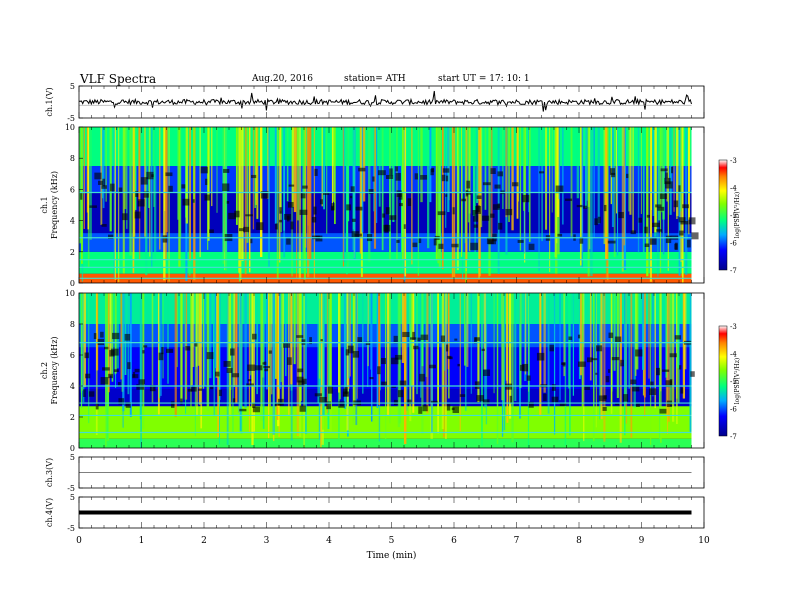 The image size is (792, 612). Describe the element at coordinates (733, 189) in the screenshot. I see `colorbar-tick-label: -4` at that location.